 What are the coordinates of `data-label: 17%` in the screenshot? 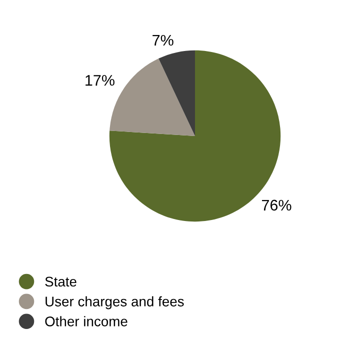 It's located at (100, 80).